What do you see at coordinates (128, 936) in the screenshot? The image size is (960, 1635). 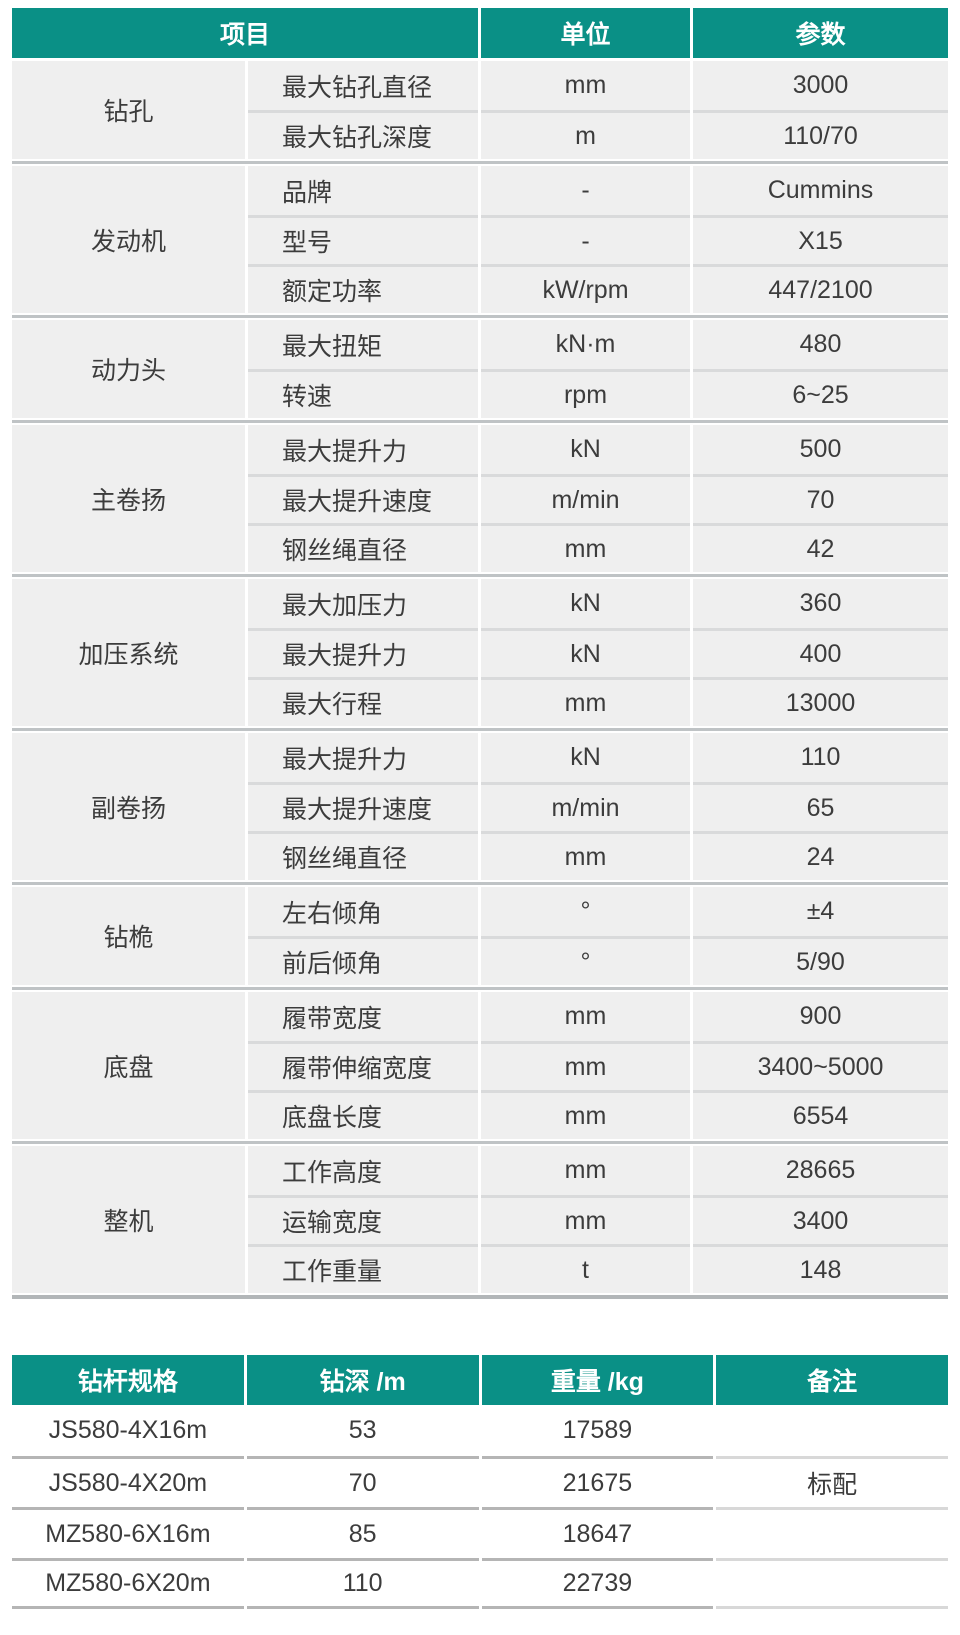 I see `spec-category-cell: 钻桅` at bounding box center [128, 936].